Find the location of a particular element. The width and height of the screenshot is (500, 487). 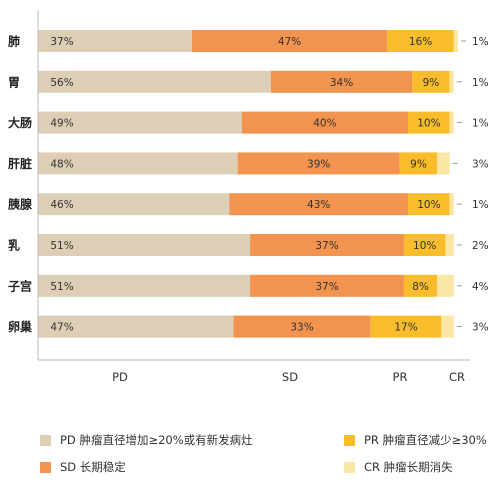

data-label: 33% is located at coordinates (301, 328).